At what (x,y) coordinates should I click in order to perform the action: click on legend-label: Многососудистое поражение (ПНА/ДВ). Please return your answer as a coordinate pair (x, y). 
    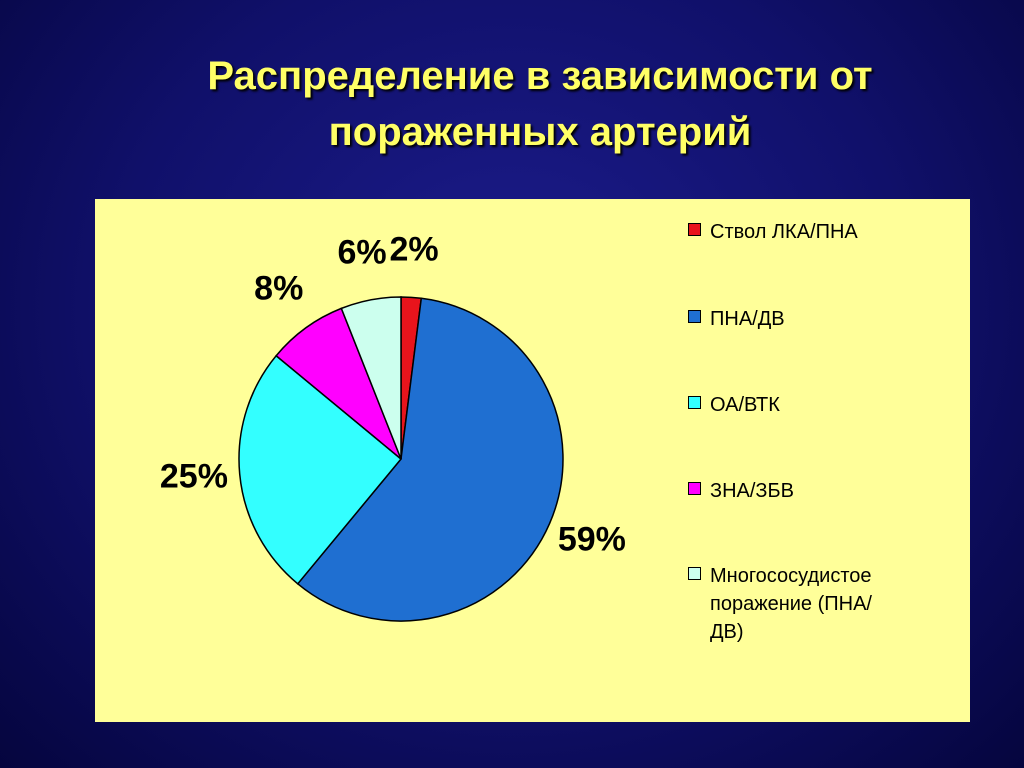
    Looking at the image, I should click on (791, 604).